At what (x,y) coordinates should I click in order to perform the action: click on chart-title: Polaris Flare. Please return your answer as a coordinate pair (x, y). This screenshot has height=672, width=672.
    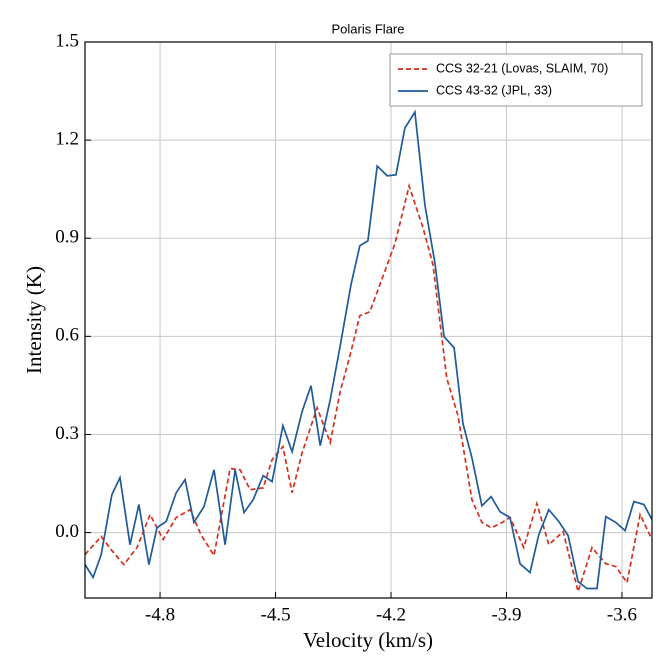
    Looking at the image, I should click on (368, 28).